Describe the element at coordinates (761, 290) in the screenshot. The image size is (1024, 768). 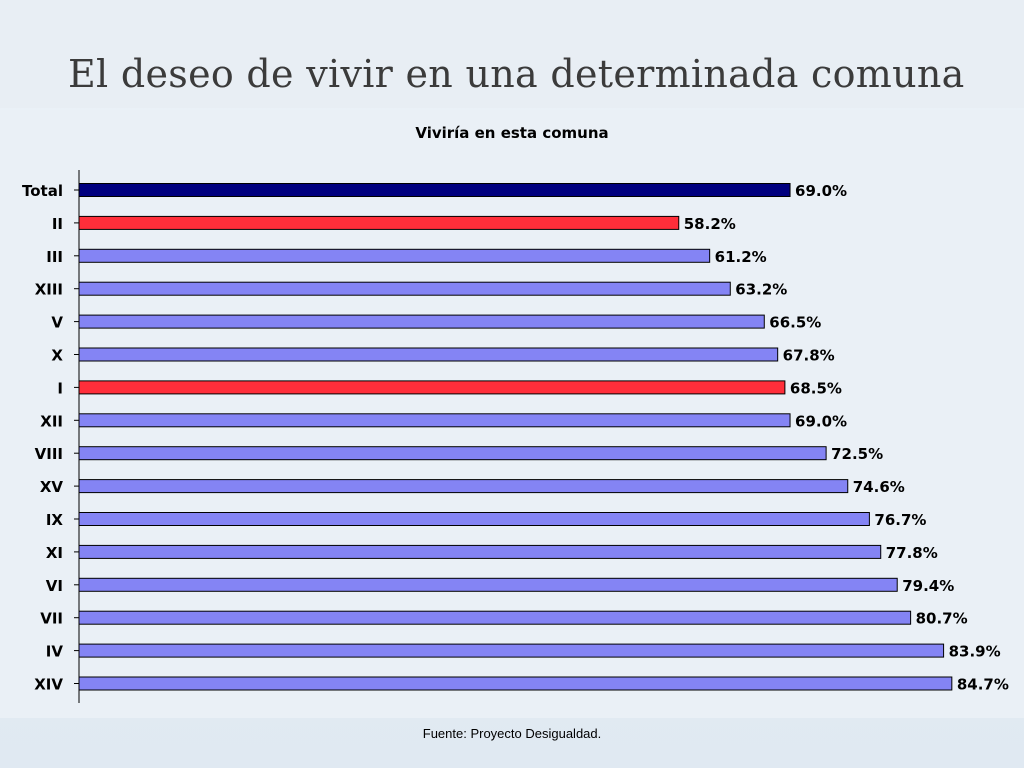
I see `value-label: 63.2%` at that location.